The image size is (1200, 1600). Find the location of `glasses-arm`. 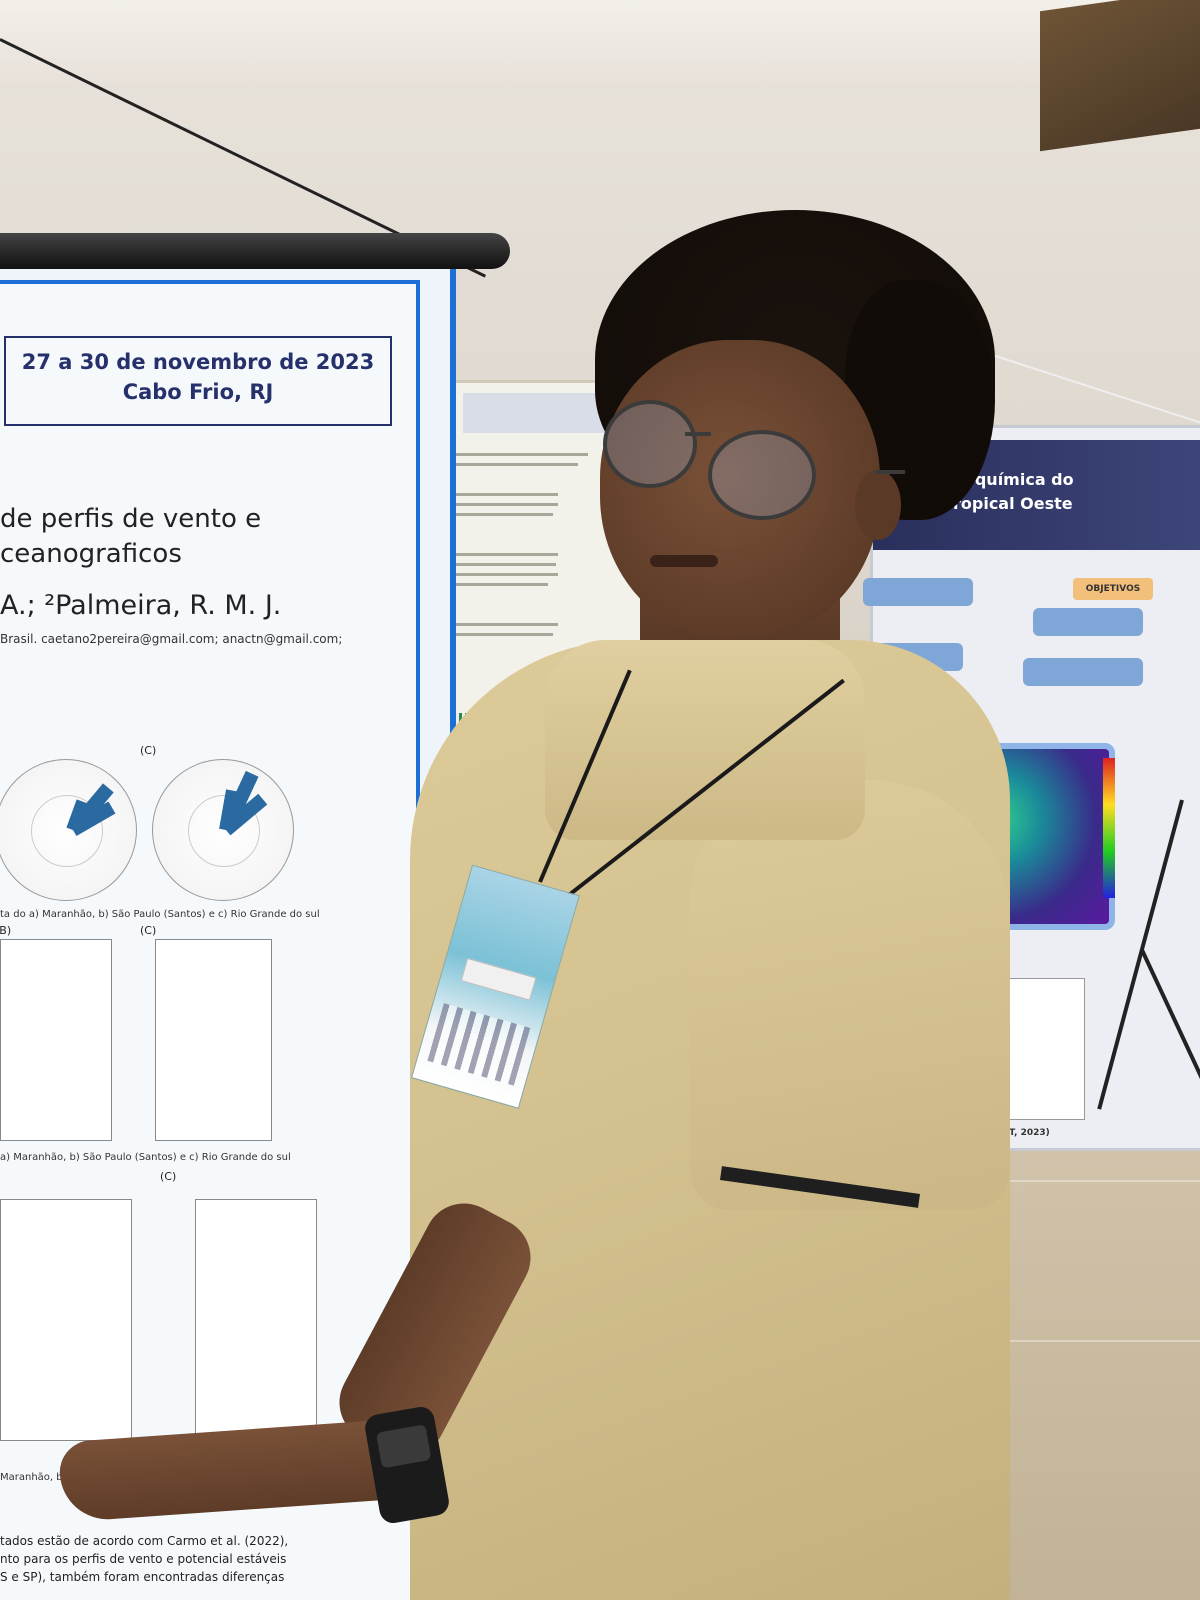

glasses-arm is located at coordinates (890, 472).